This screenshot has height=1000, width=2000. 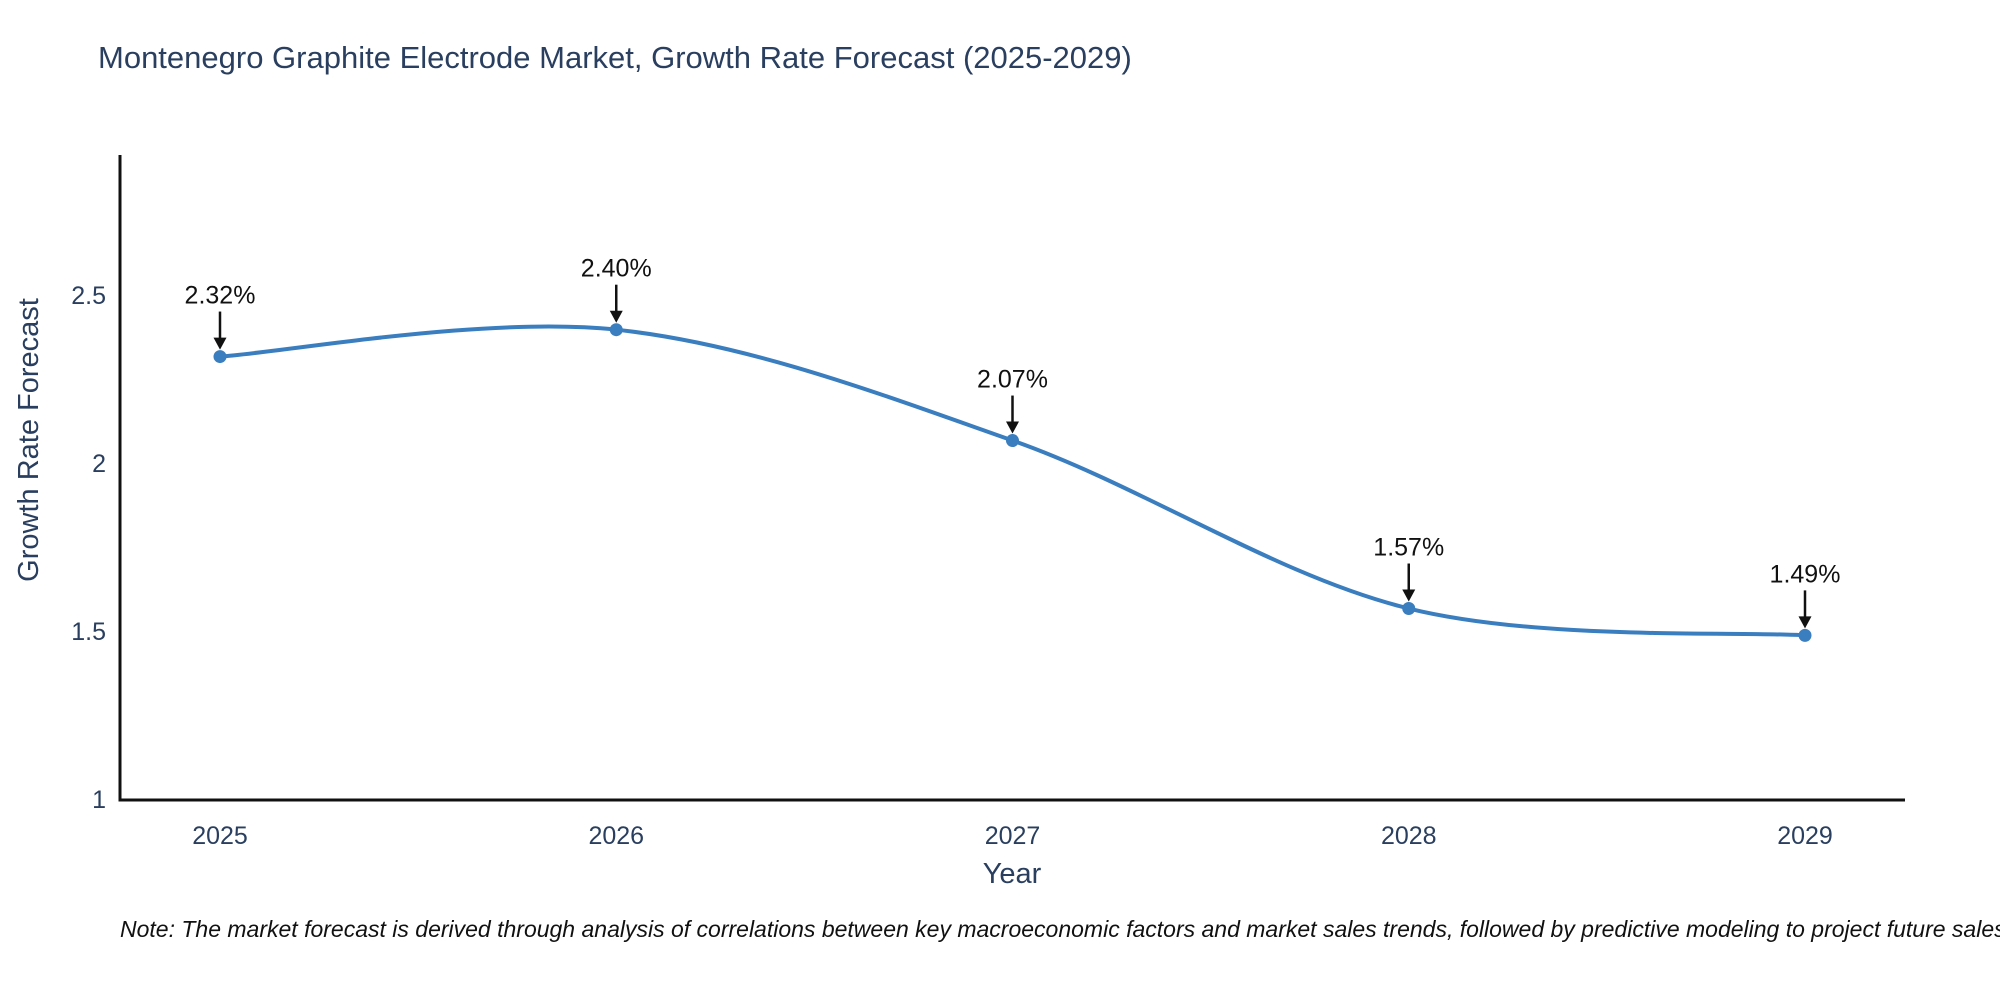 What do you see at coordinates (1408, 548) in the screenshot?
I see `data-point-label: 1.57%` at bounding box center [1408, 548].